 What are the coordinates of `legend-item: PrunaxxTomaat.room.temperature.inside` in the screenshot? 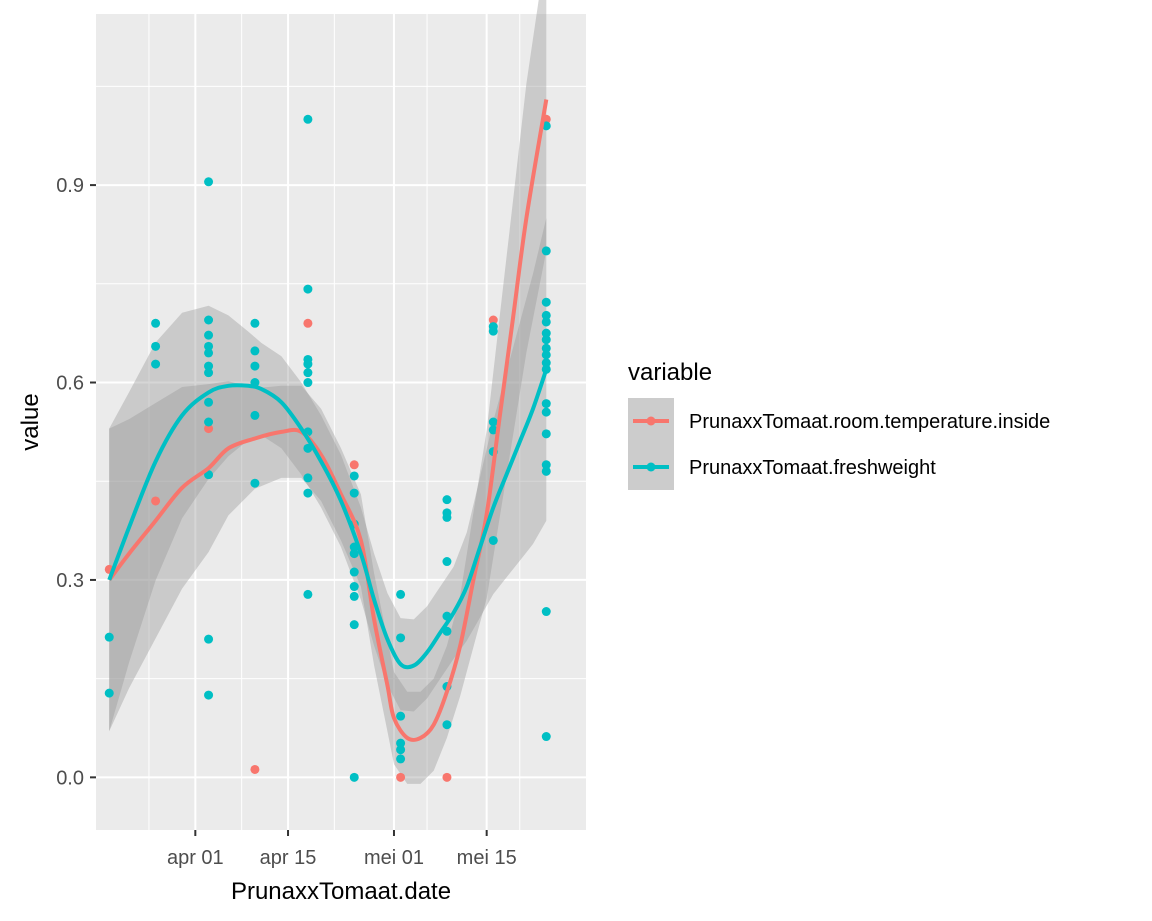 It's located at (839, 421).